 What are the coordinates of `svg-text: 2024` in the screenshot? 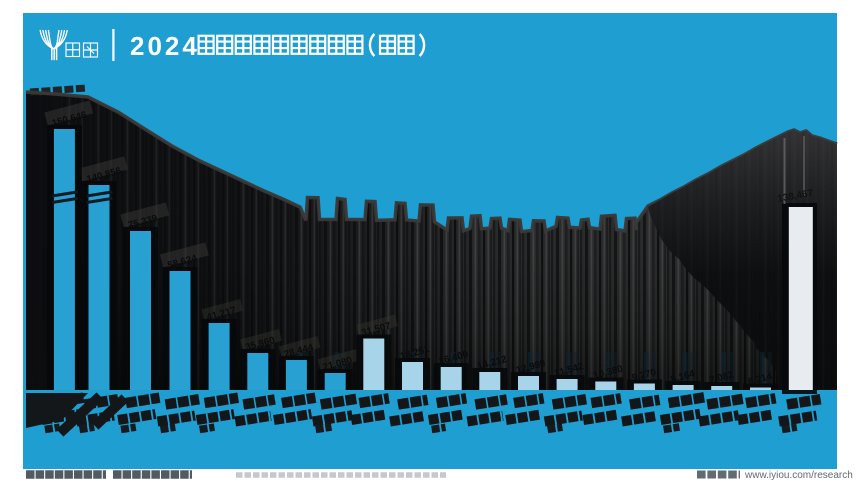 It's located at (165, 46).